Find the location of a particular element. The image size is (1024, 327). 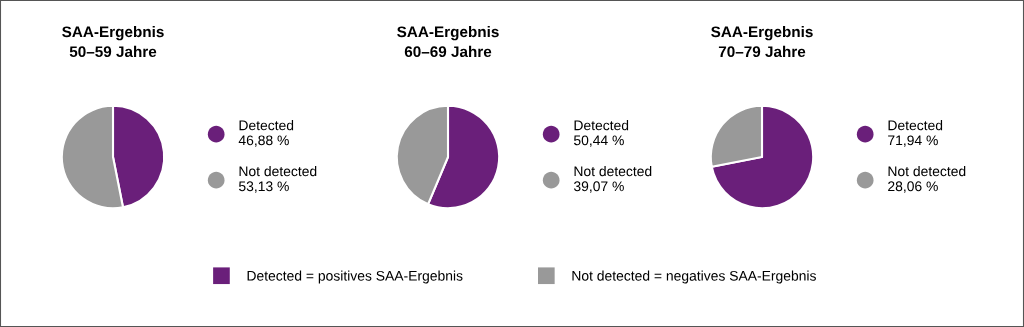

chart-title: SAA-Ergebnis 70–79 Jahre is located at coordinates (762, 41).